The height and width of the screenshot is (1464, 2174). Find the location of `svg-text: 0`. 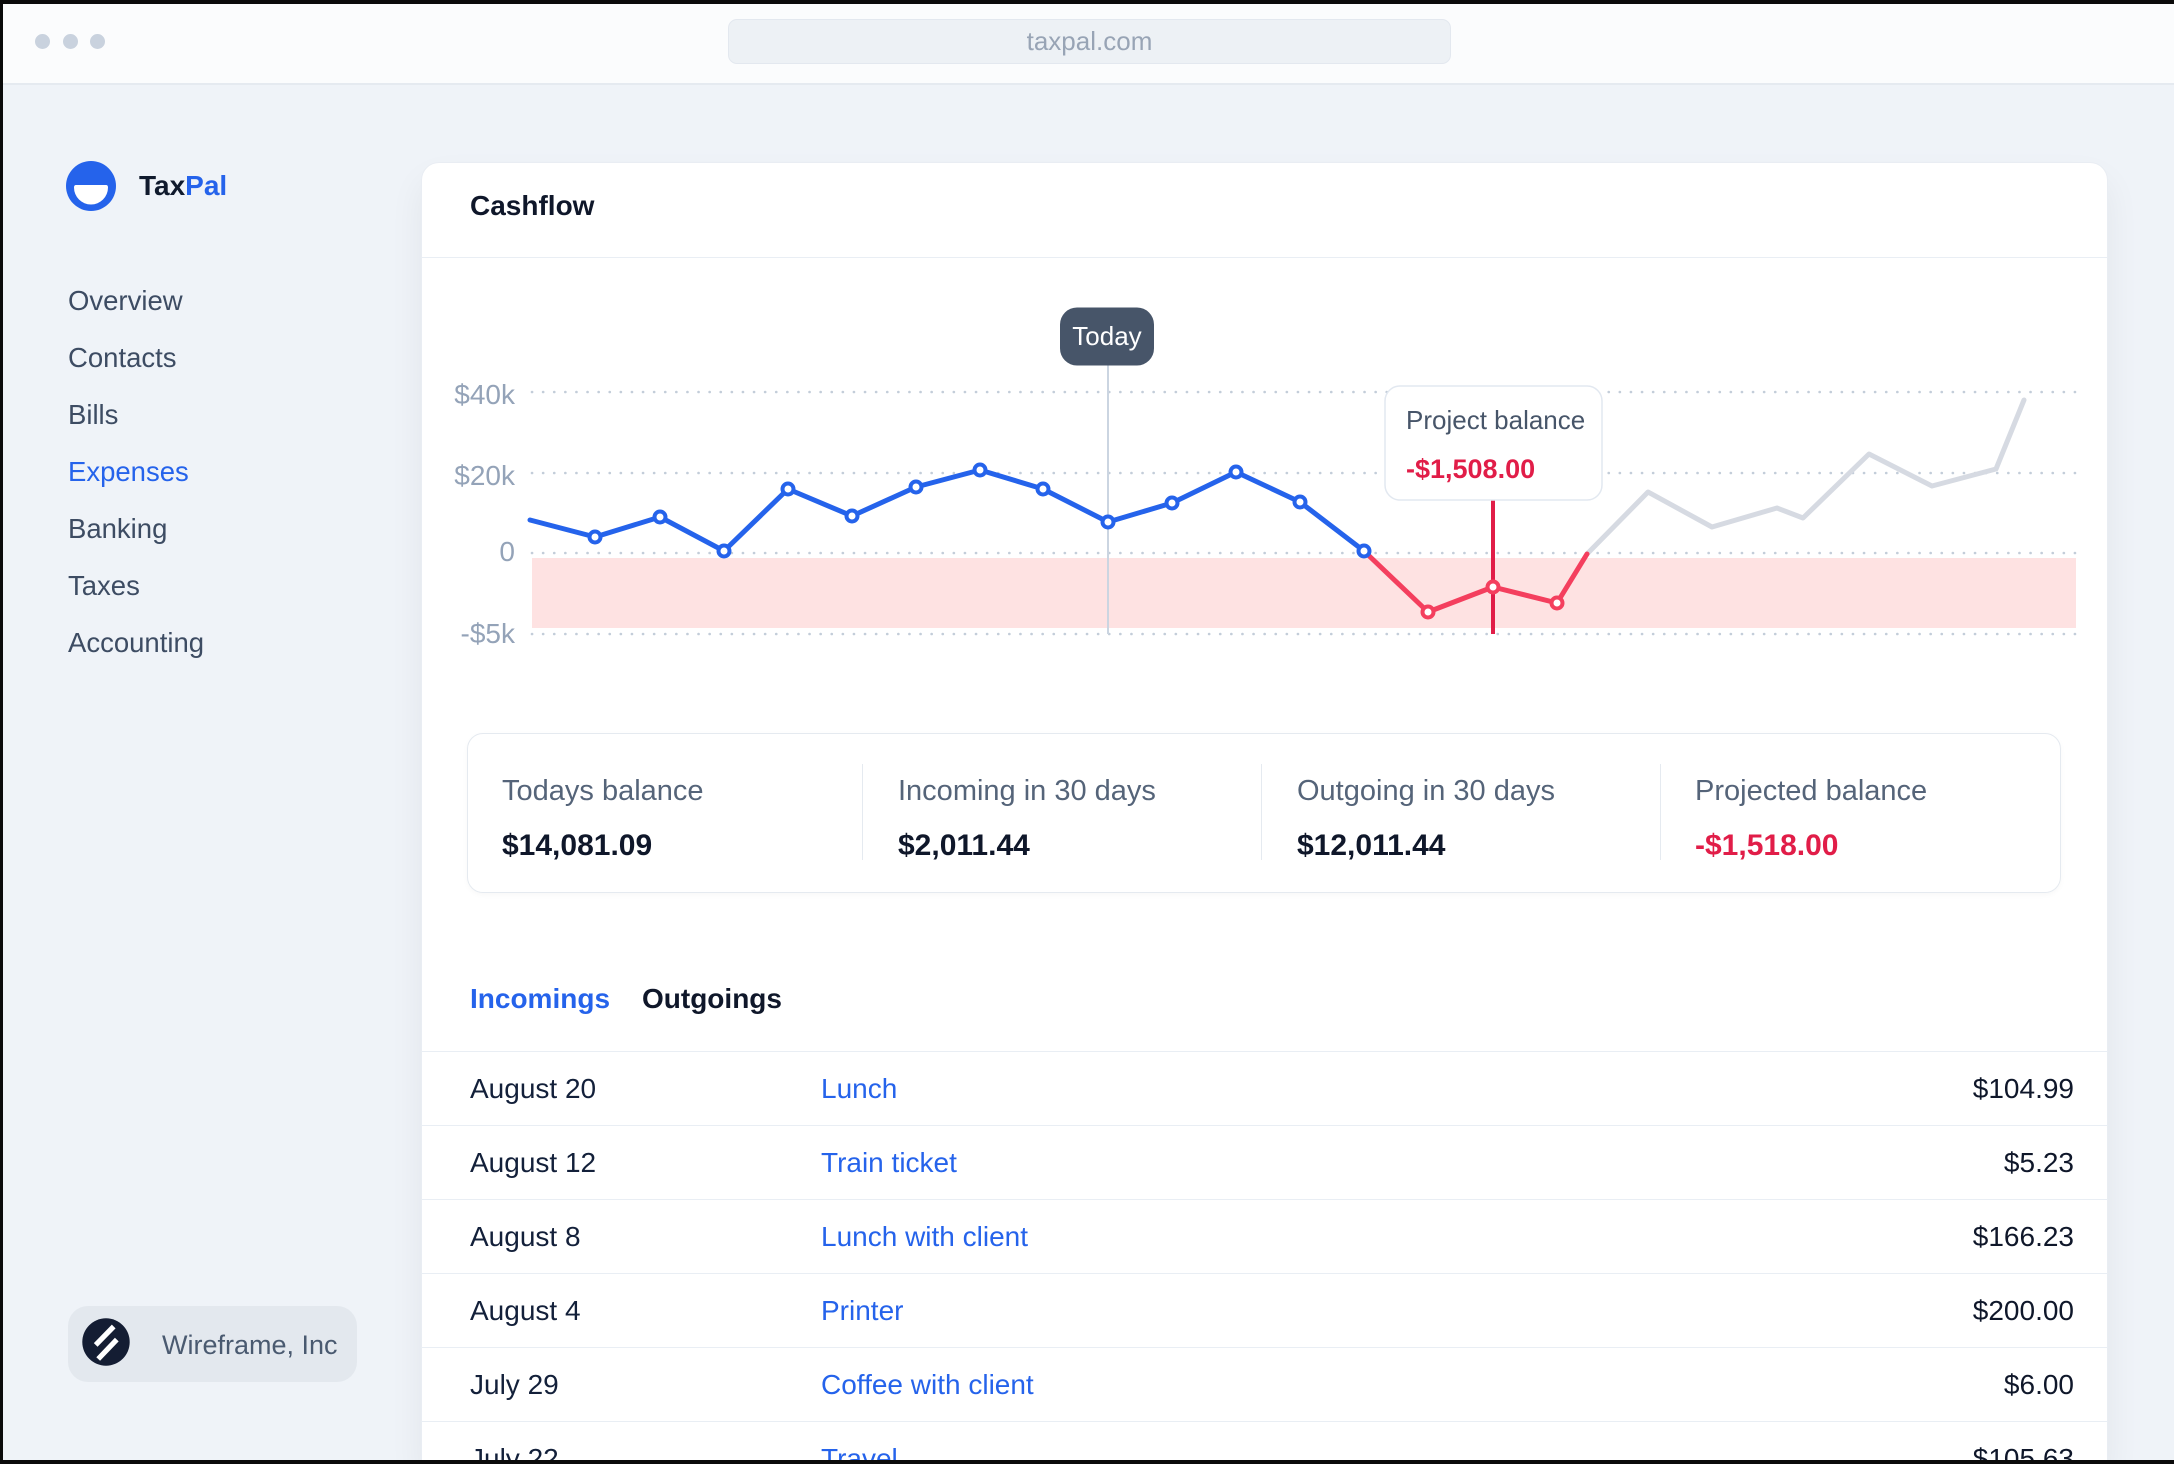

svg-text: 0 is located at coordinates (507, 551).